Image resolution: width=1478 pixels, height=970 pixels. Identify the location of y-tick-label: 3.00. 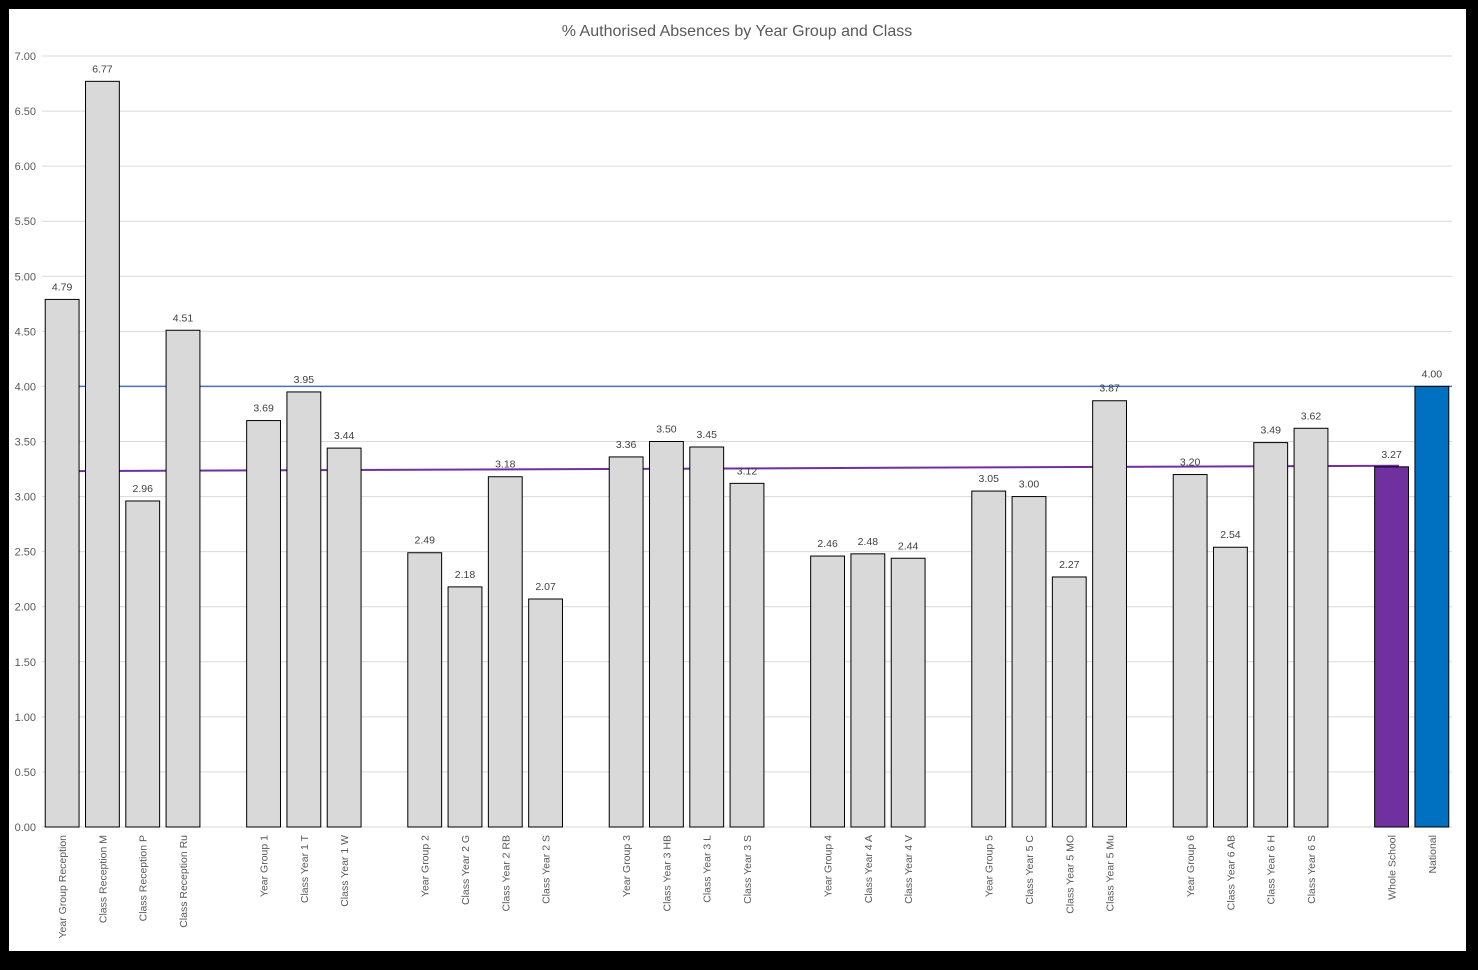
(25, 498).